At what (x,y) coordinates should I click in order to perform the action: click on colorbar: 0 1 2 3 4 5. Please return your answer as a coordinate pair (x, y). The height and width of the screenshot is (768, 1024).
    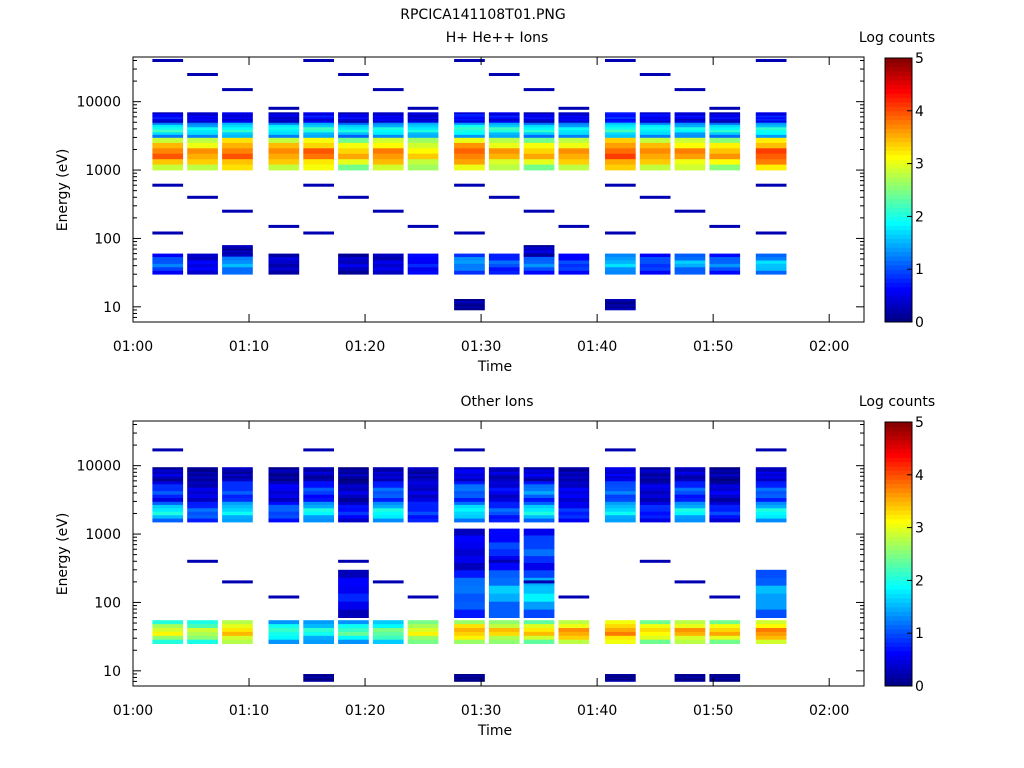
    Looking at the image, I should click on (904, 555).